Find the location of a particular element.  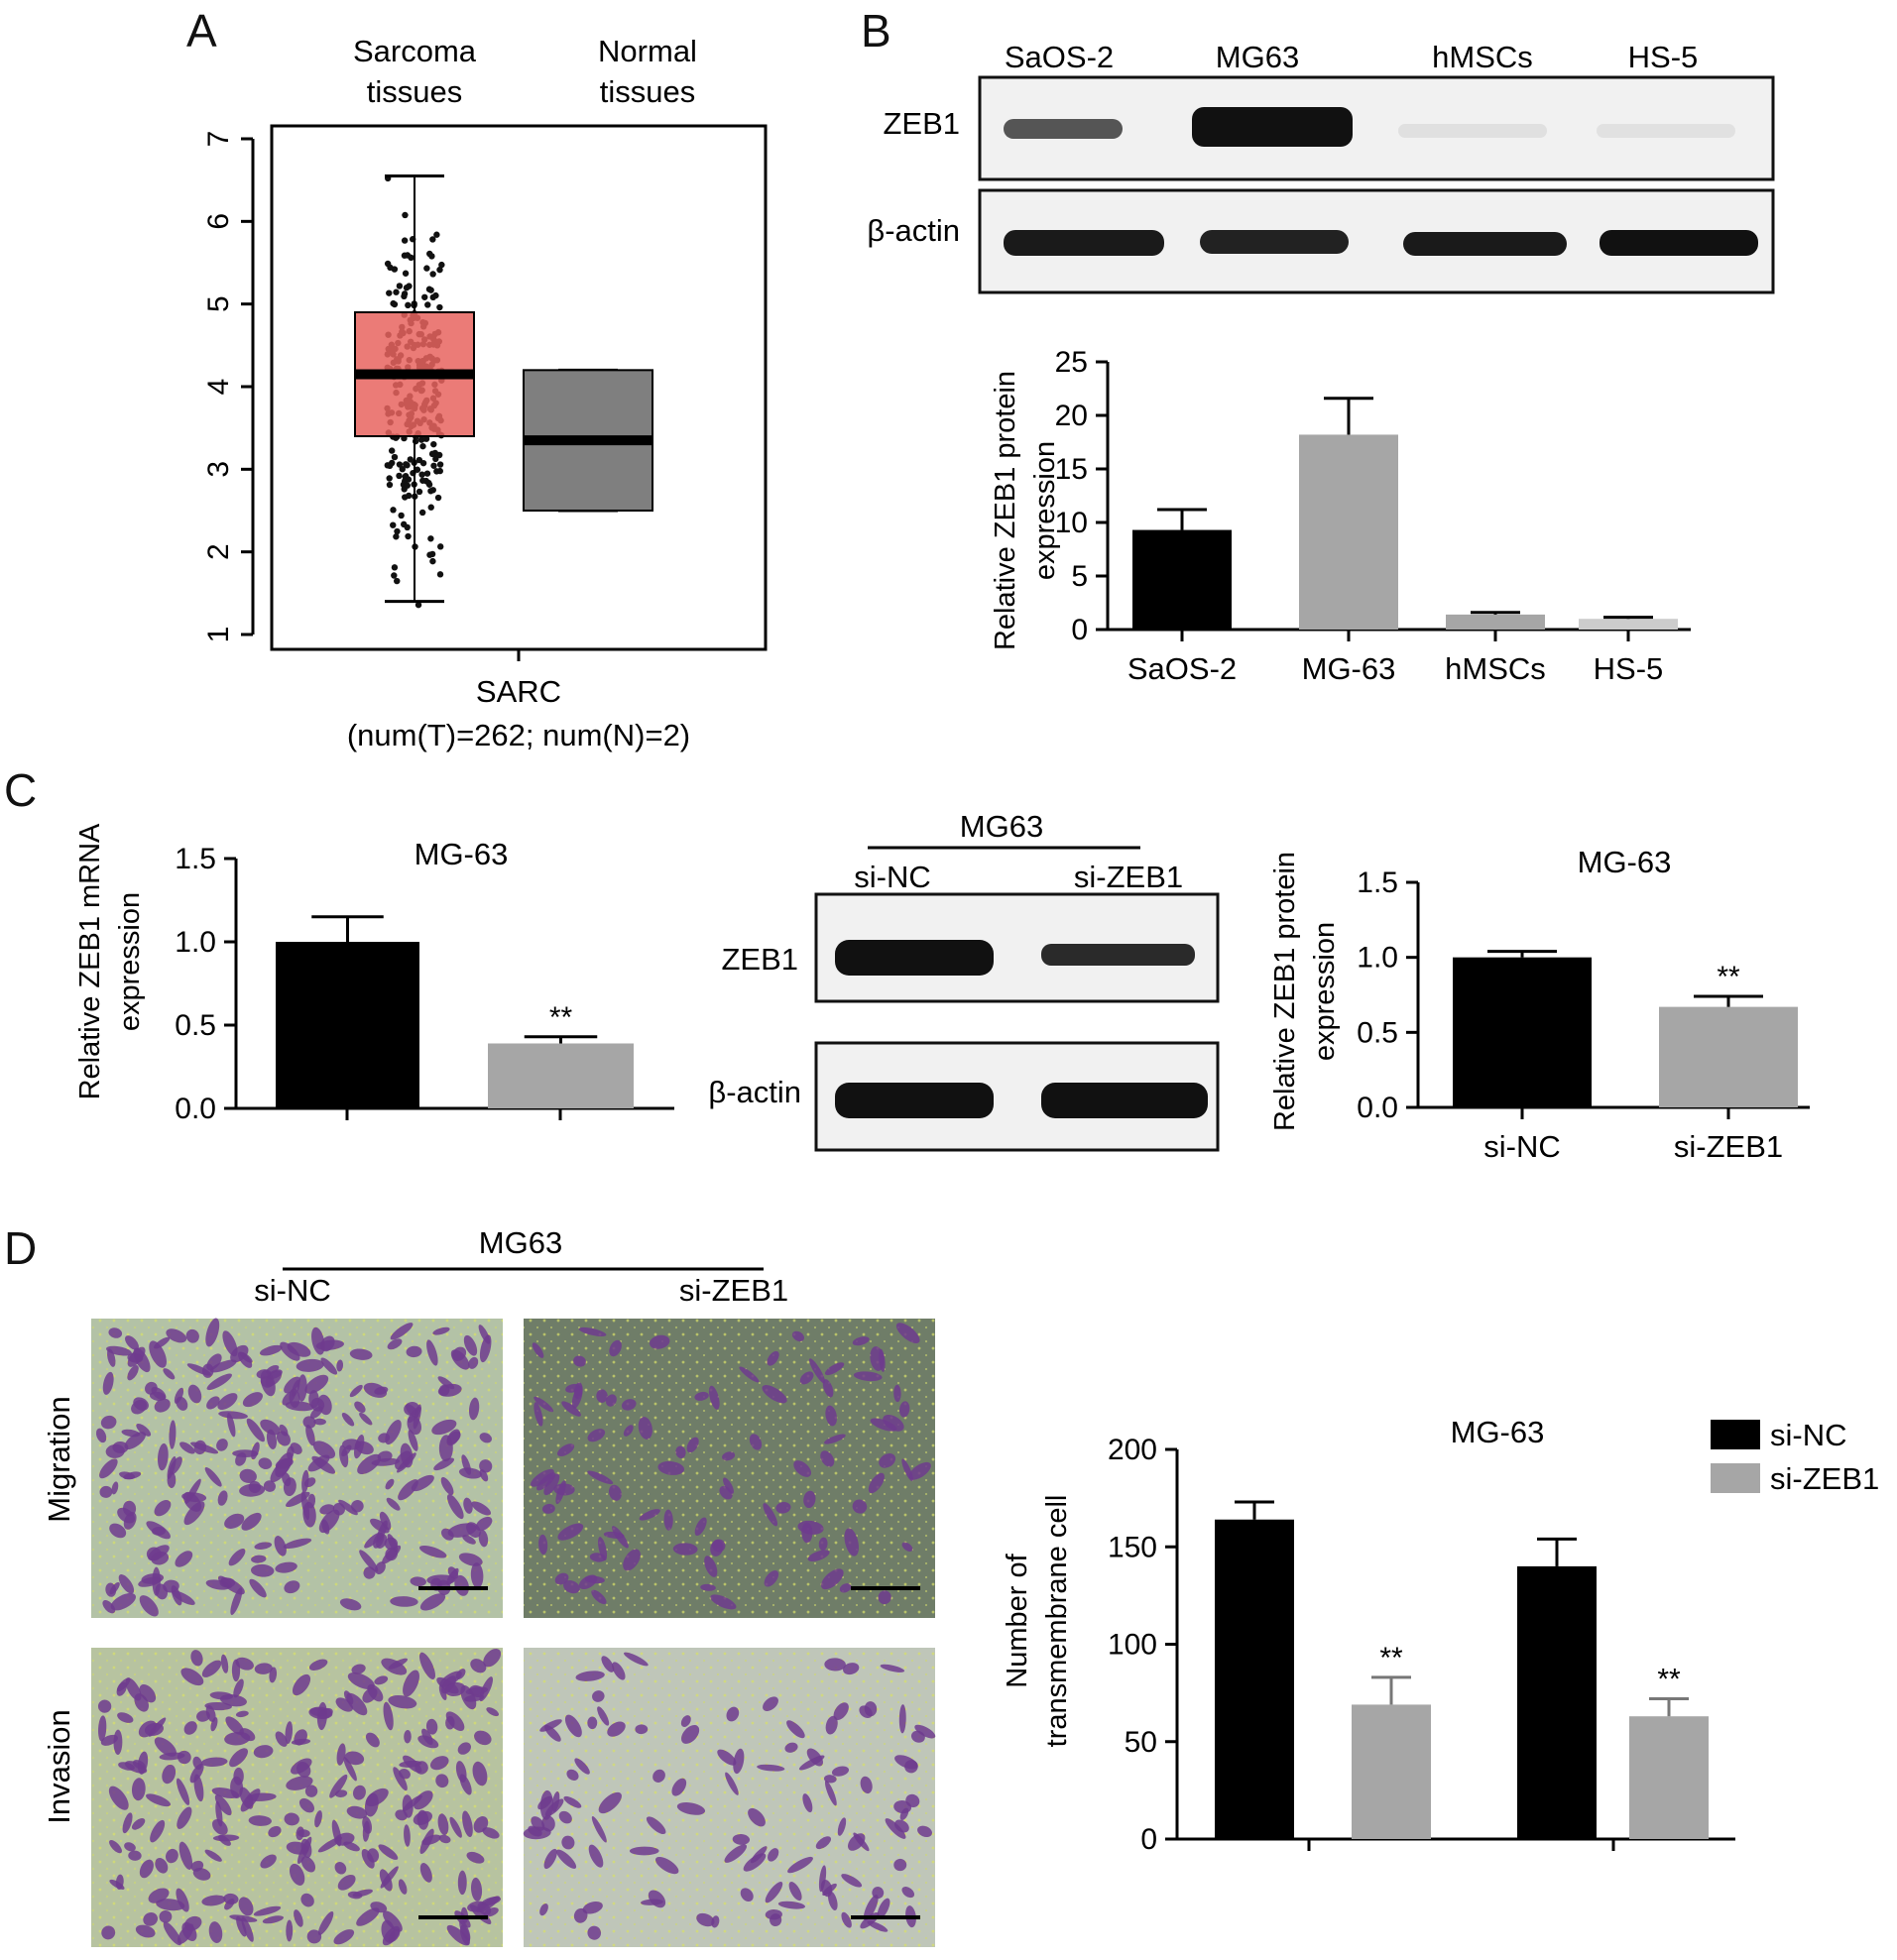

lane-label: hMSCs is located at coordinates (1482, 57).